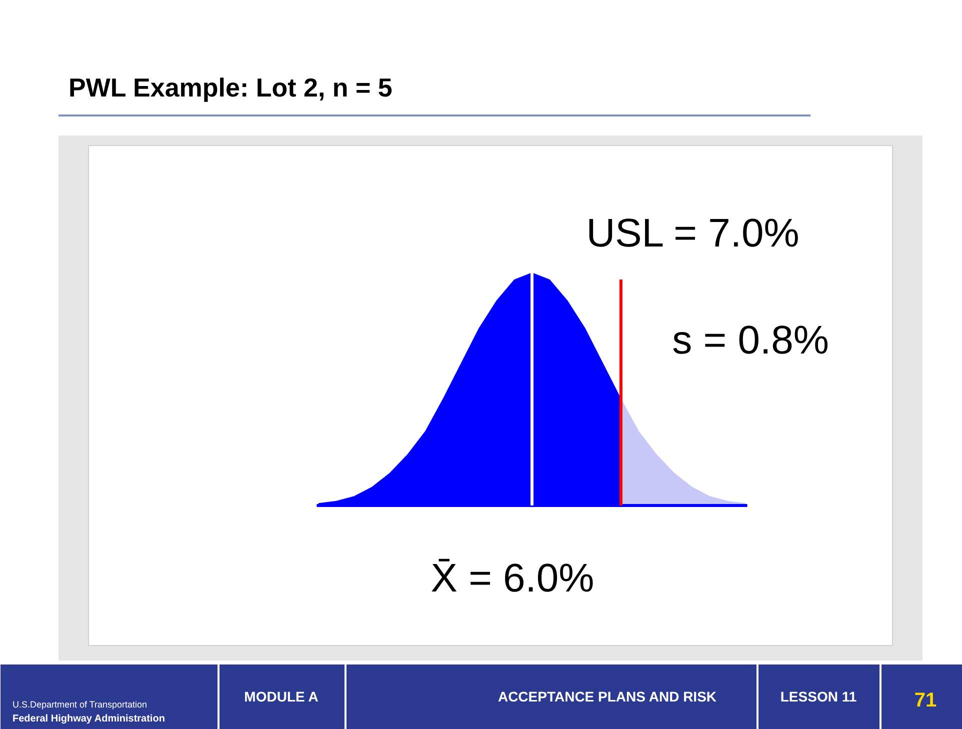  I want to click on text: U.S.Department of Transportation, so click(80, 705).